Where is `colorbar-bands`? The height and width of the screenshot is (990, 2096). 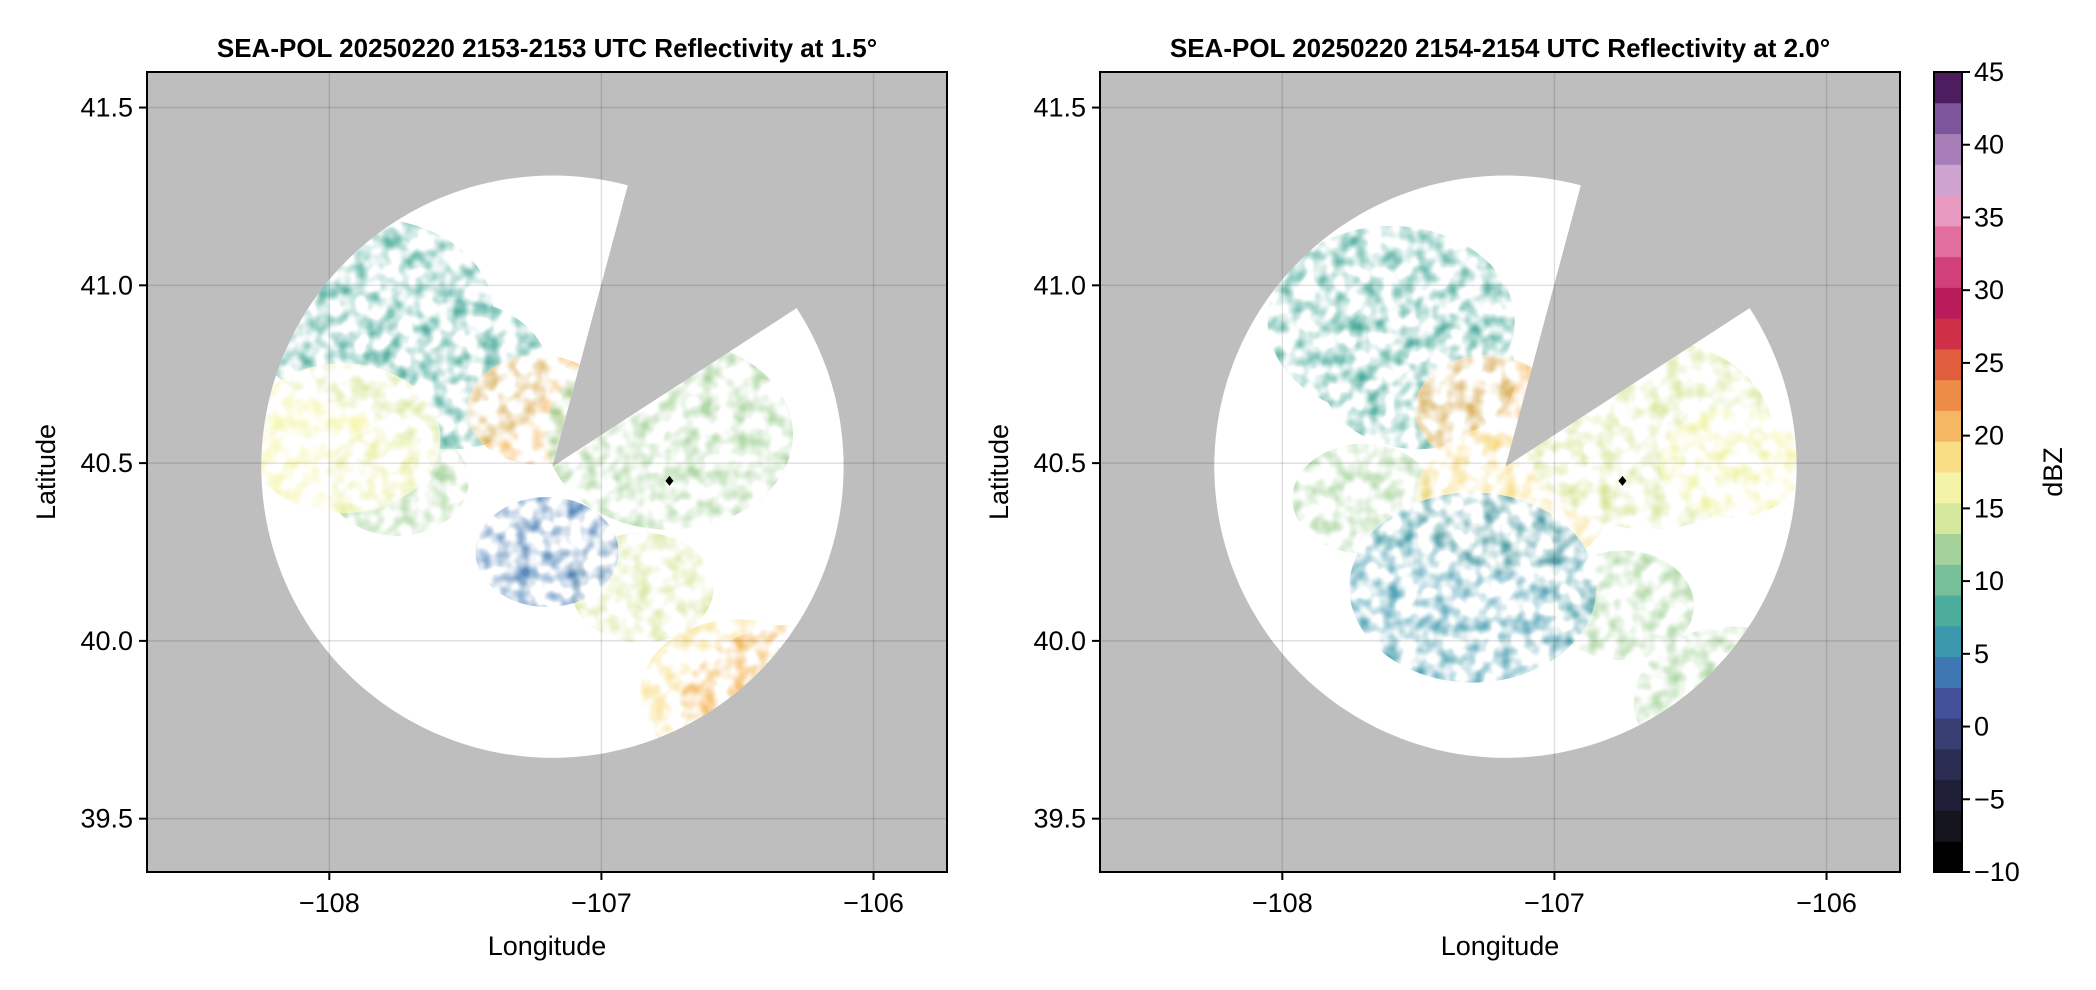 colorbar-bands is located at coordinates (1948, 472).